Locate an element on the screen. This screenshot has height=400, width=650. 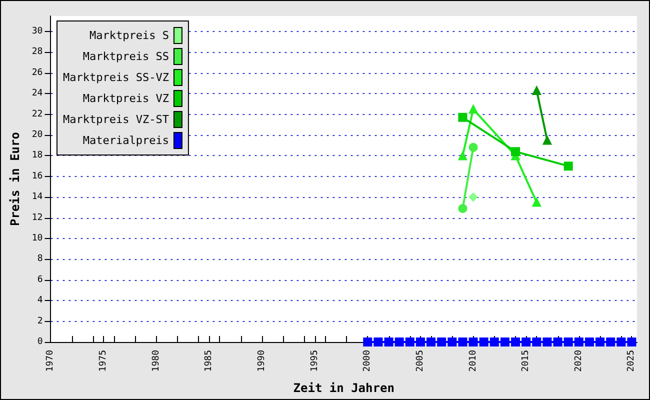
x-tick-label: 1970 is located at coordinates (51, 361).